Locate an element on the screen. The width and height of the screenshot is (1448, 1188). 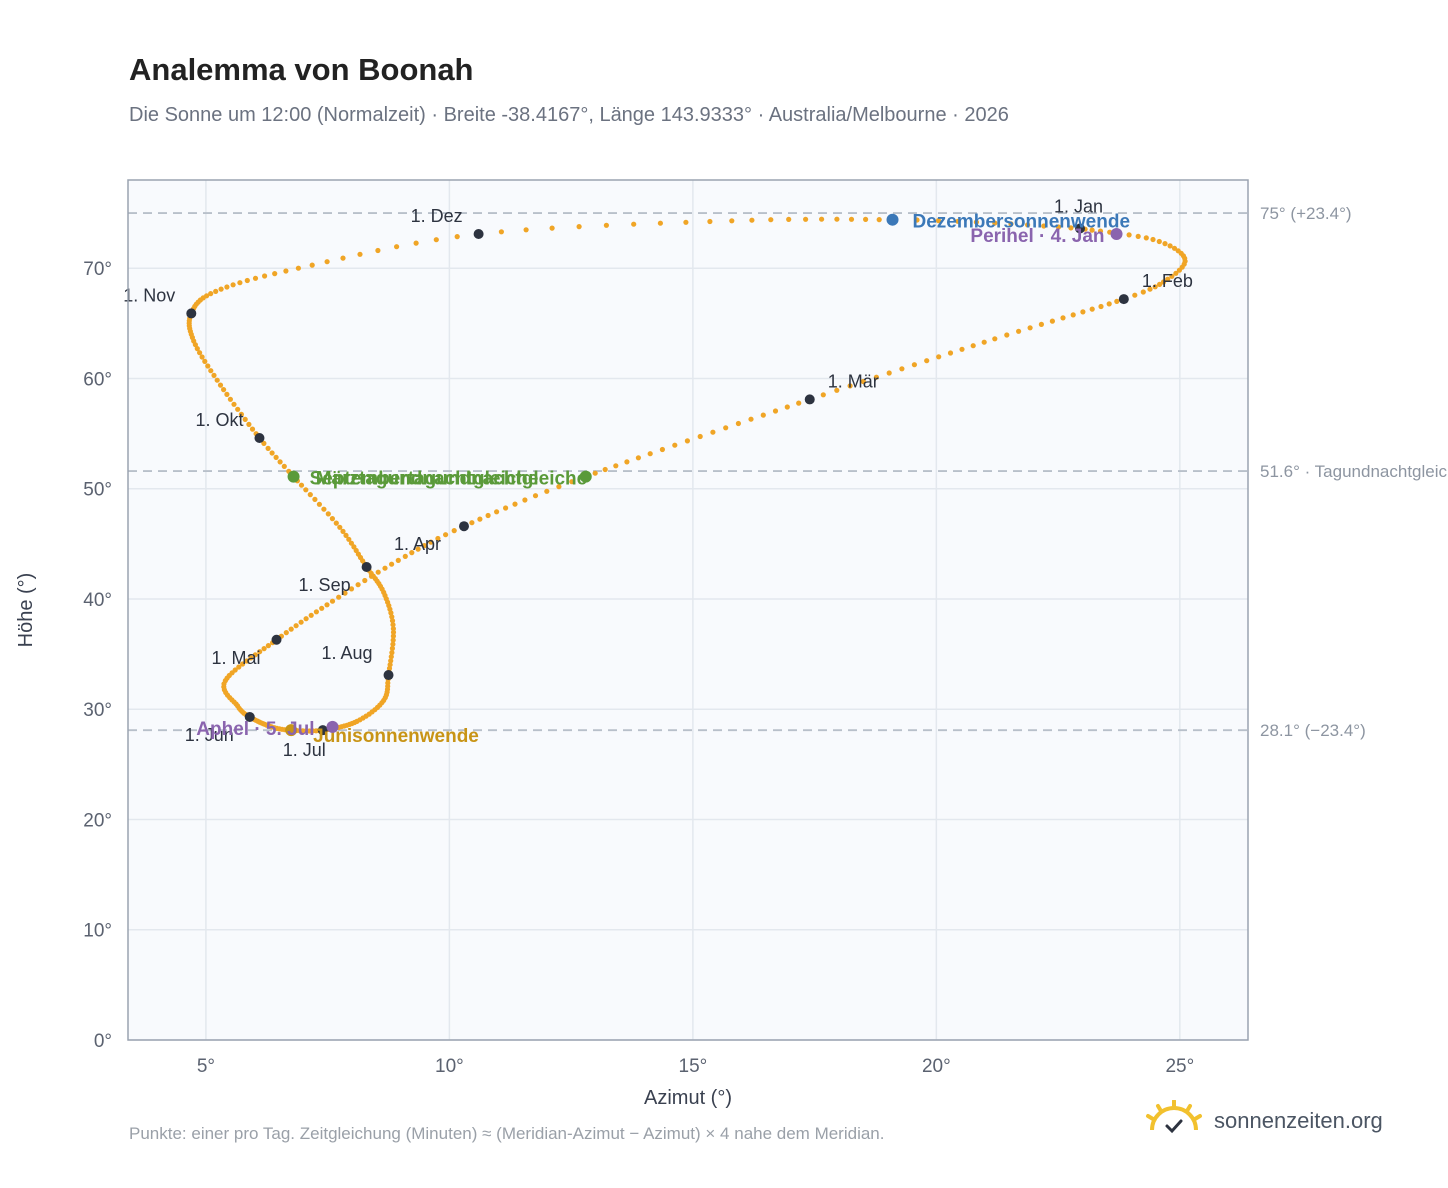
y-axis-label: Höhe (°) is located at coordinates (26, 610).